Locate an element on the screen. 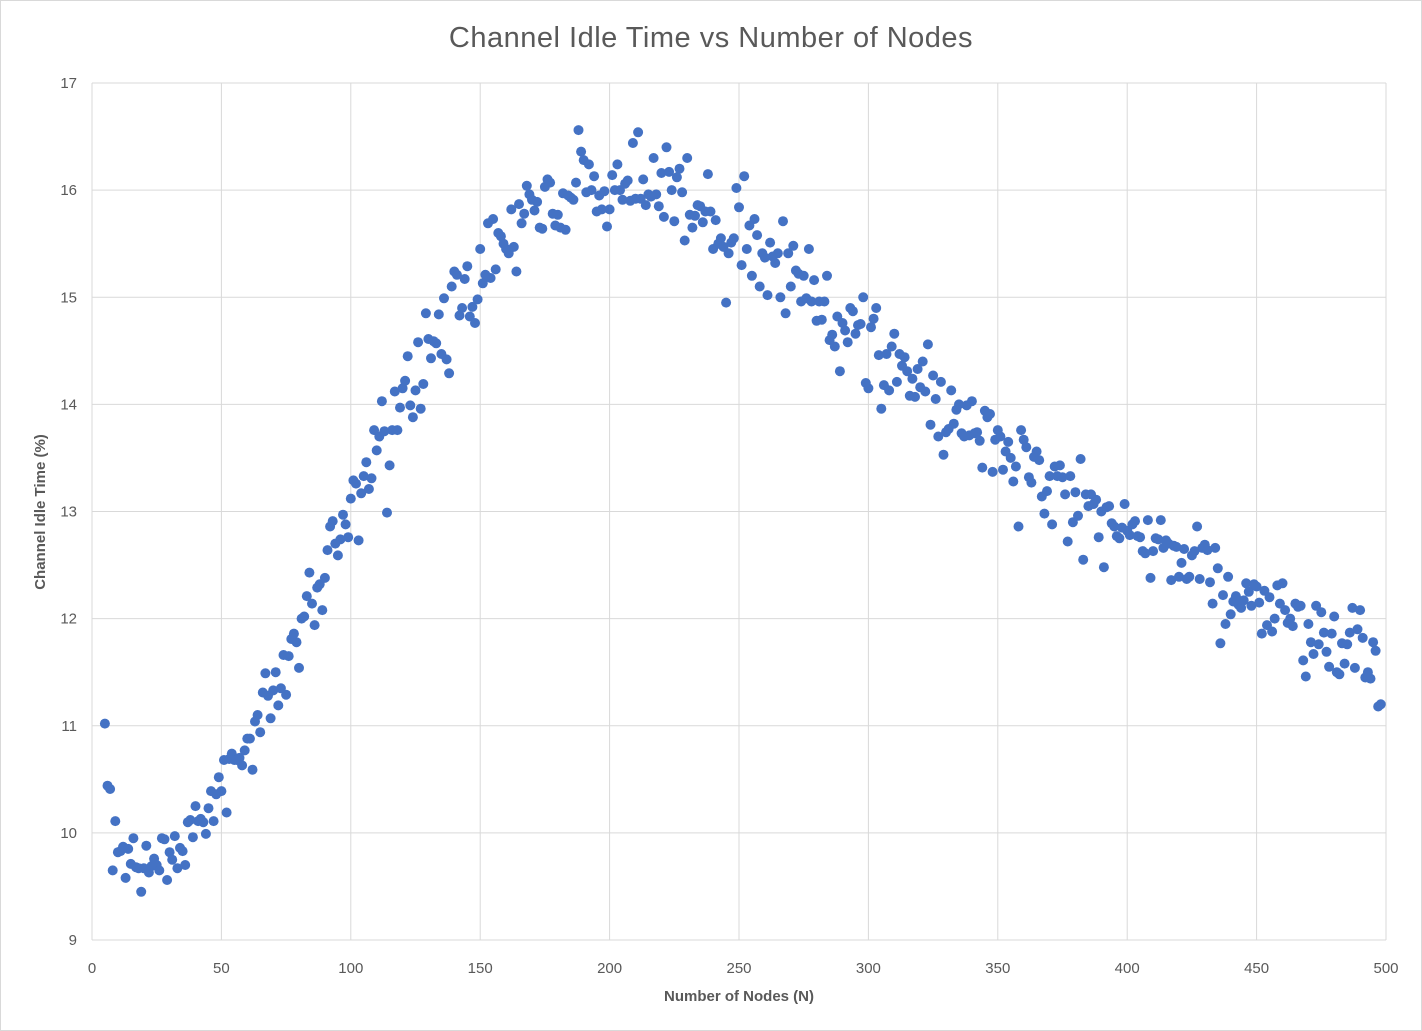  x-tick-label: 200 is located at coordinates (609, 968).